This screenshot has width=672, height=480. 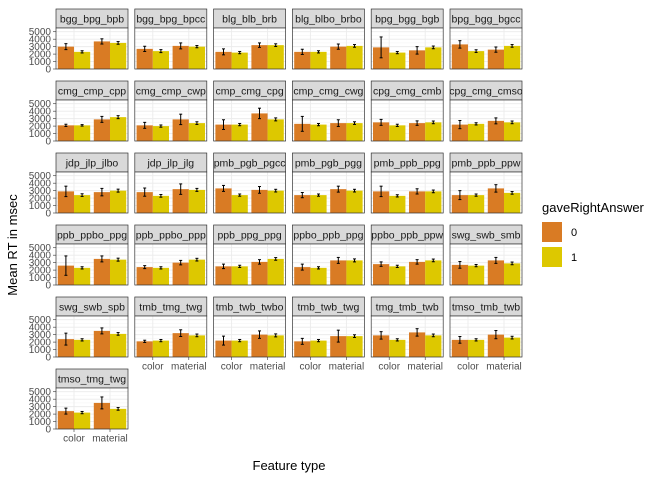 What do you see at coordinates (407, 92) in the screenshot?
I see `facet-label: cpg_cmg_cmb` at bounding box center [407, 92].